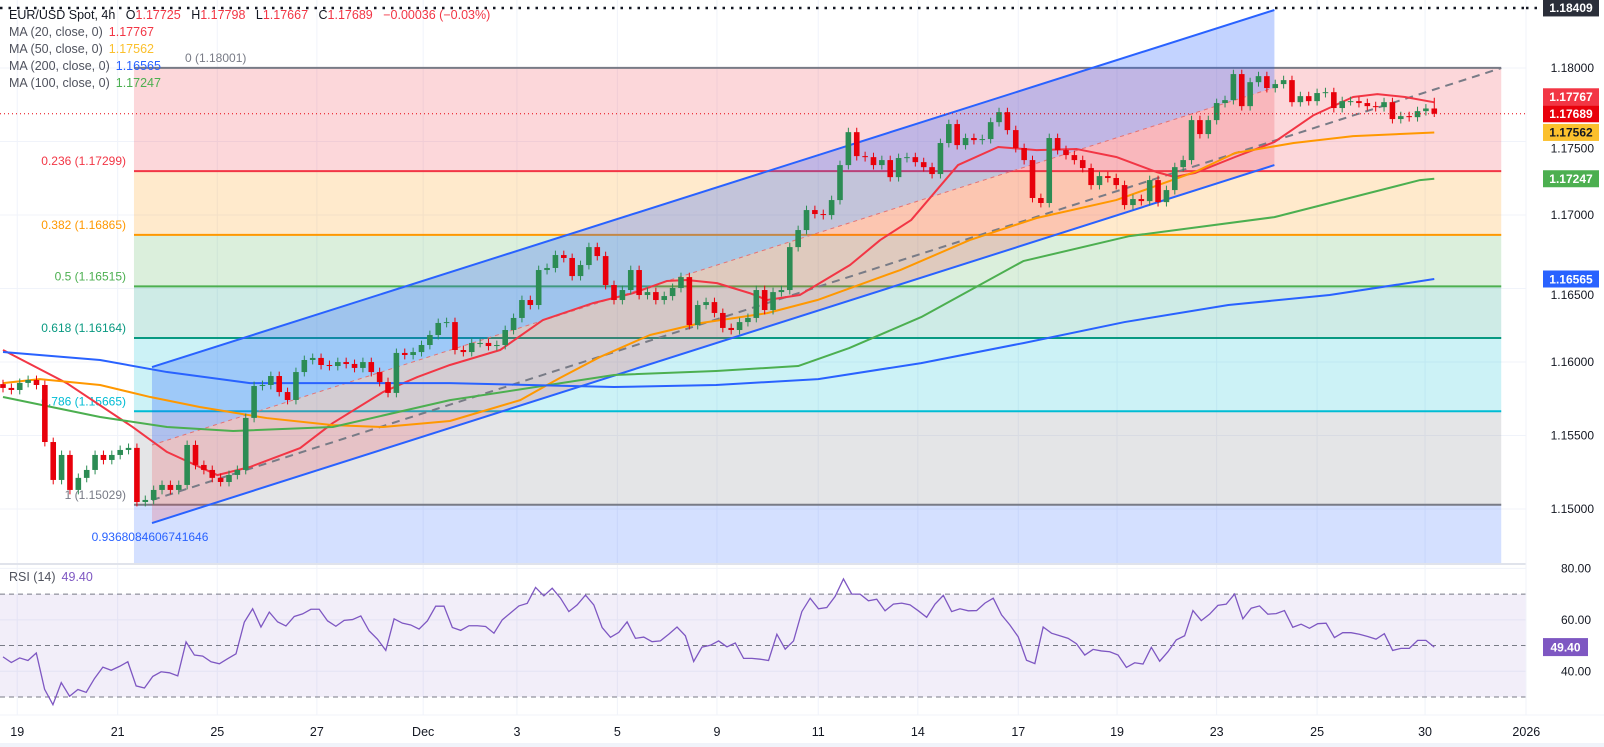 The height and width of the screenshot is (747, 1604). I want to click on fib-level-label: 1 (1.15029), so click(95, 495).